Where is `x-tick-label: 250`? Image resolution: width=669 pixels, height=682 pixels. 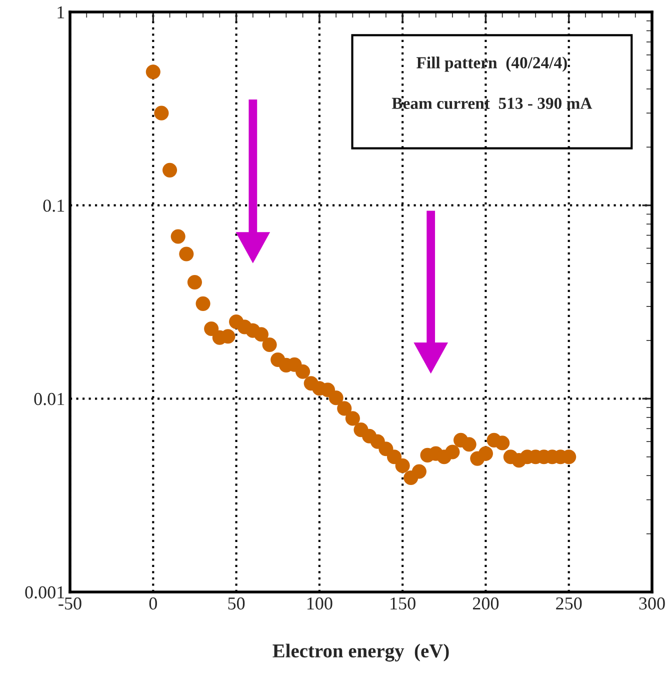
x-tick-label: 250 is located at coordinates (569, 603).